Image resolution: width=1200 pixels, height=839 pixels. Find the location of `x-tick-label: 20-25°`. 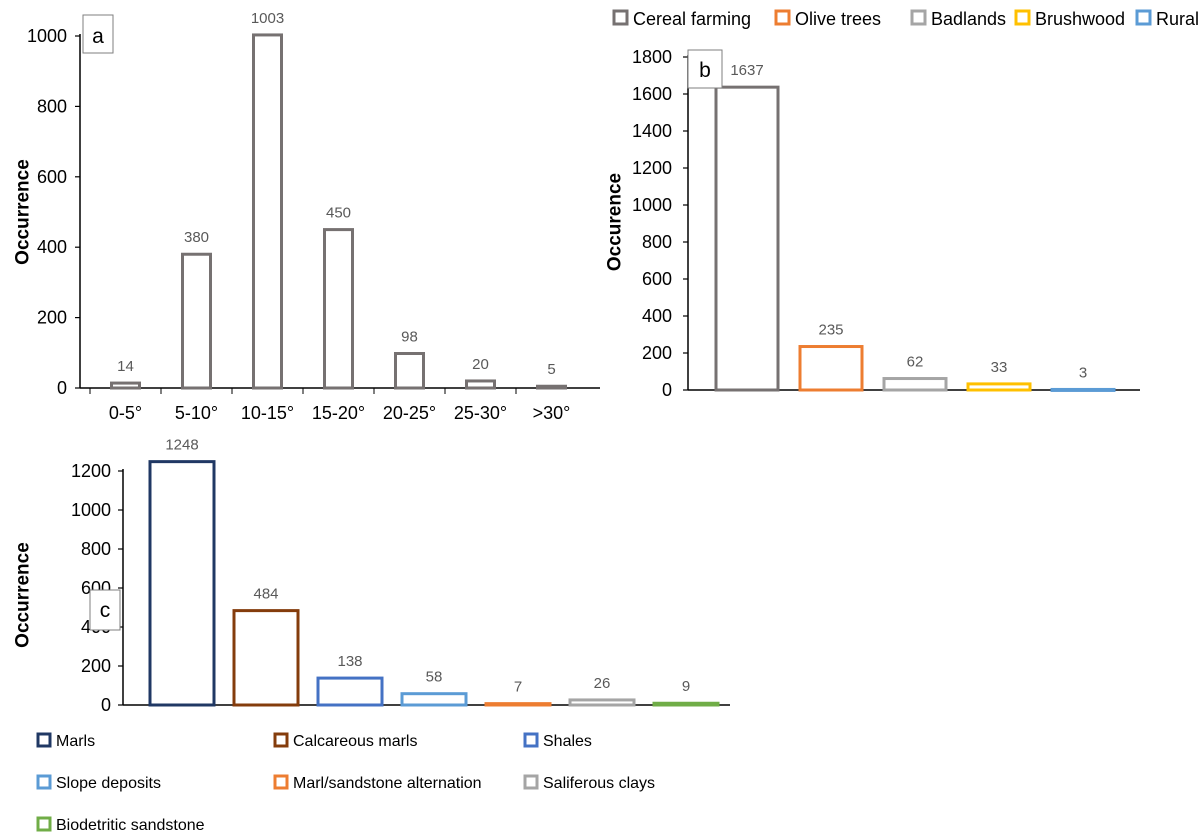

x-tick-label: 20-25° is located at coordinates (409, 413).